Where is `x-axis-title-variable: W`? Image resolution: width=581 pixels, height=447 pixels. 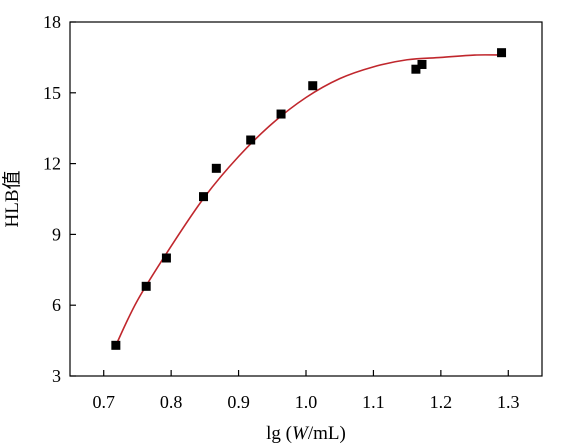 x-axis-title-variable: W is located at coordinates (301, 433).